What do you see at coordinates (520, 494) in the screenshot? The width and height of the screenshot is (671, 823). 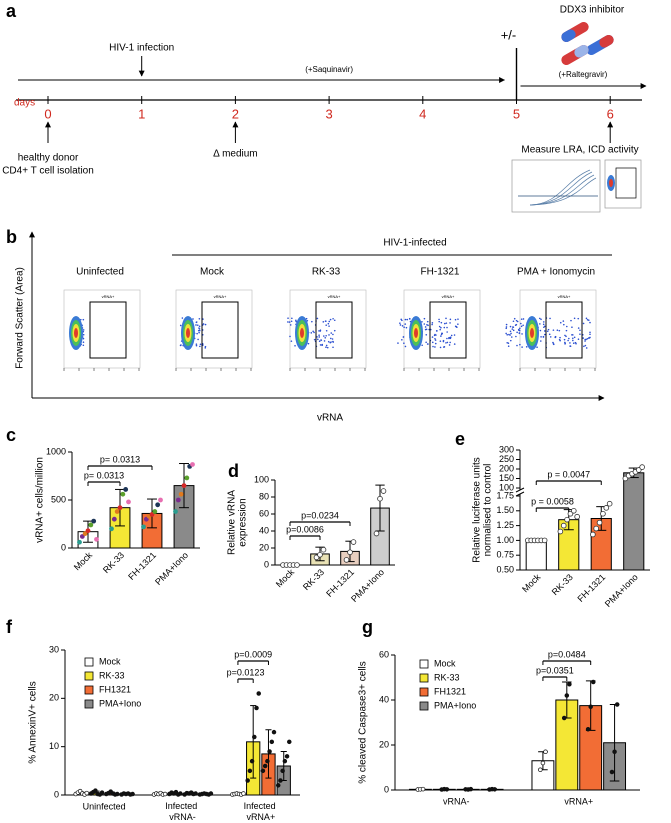 I see `axis-break` at bounding box center [520, 494].